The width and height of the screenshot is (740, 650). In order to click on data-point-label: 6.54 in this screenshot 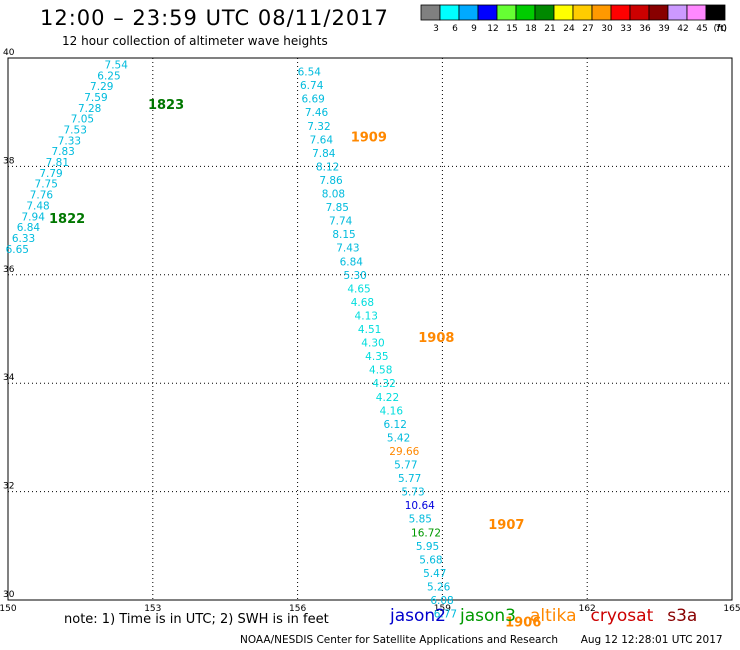, I will do `click(310, 73)`.